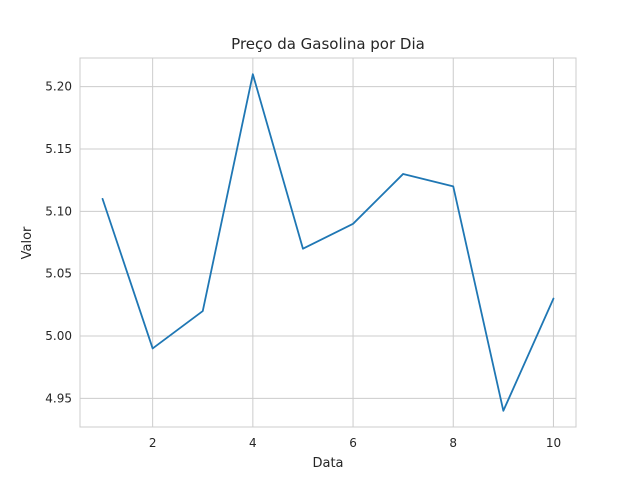  What do you see at coordinates (253, 443) in the screenshot?
I see `x-tick-label: 4` at bounding box center [253, 443].